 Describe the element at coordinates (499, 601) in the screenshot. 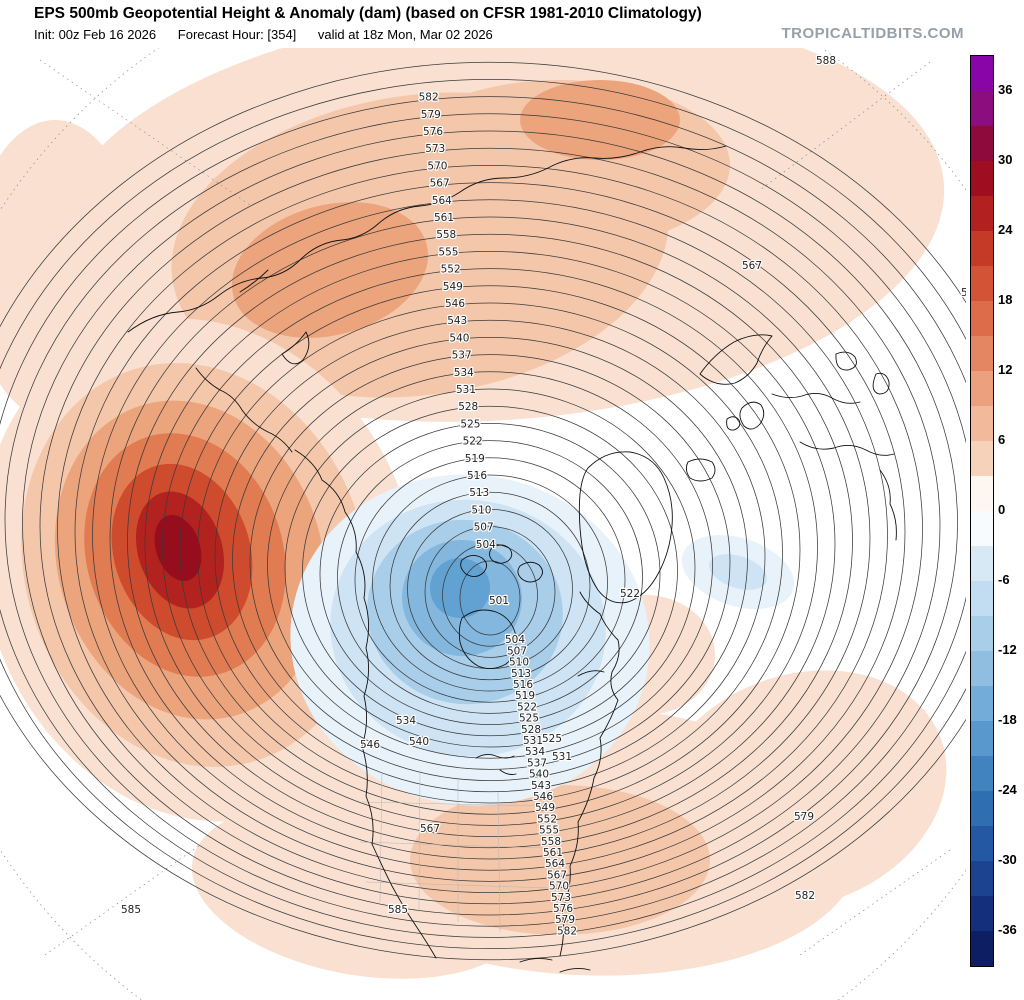

I see `svg-text: 501` at that location.